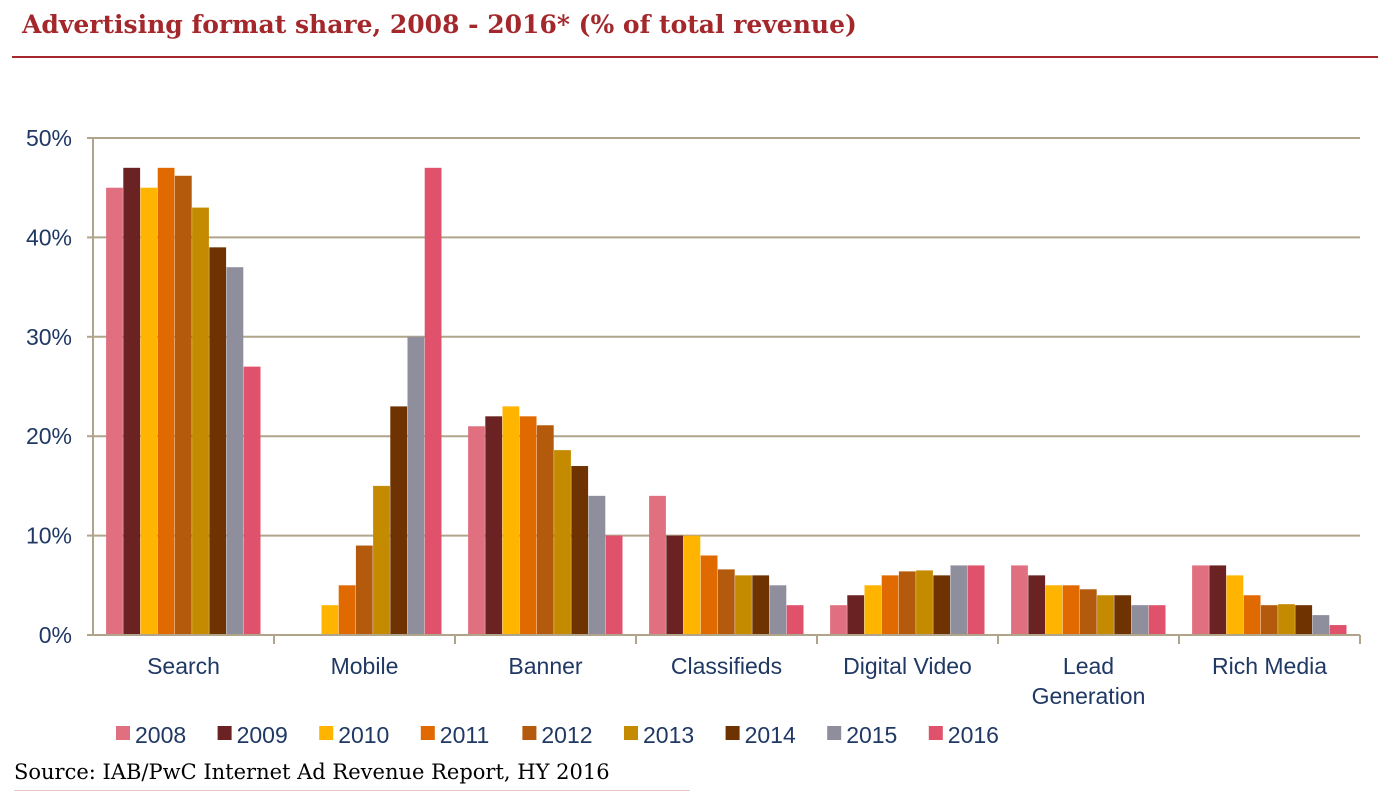  What do you see at coordinates (907, 666) in the screenshot?
I see `x-tick-label: Digital Video` at bounding box center [907, 666].